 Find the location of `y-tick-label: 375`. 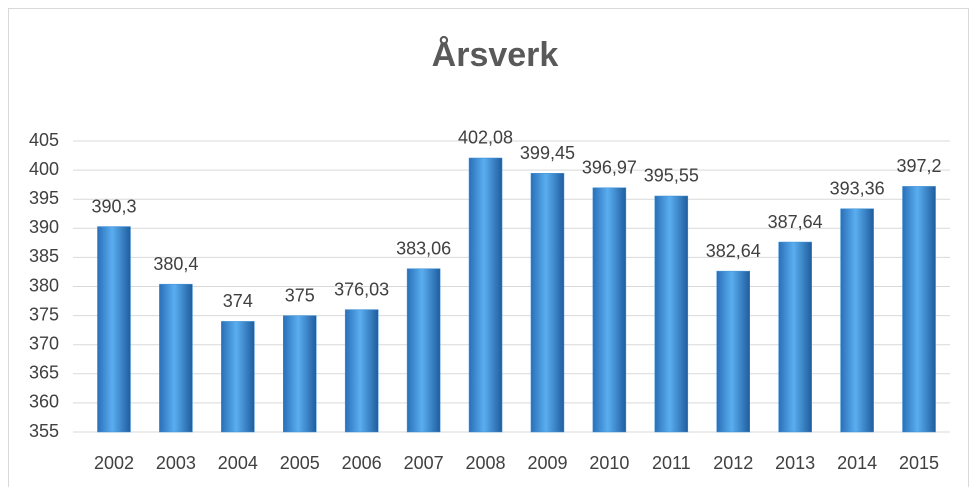

y-tick-label: 375 is located at coordinates (44, 314).